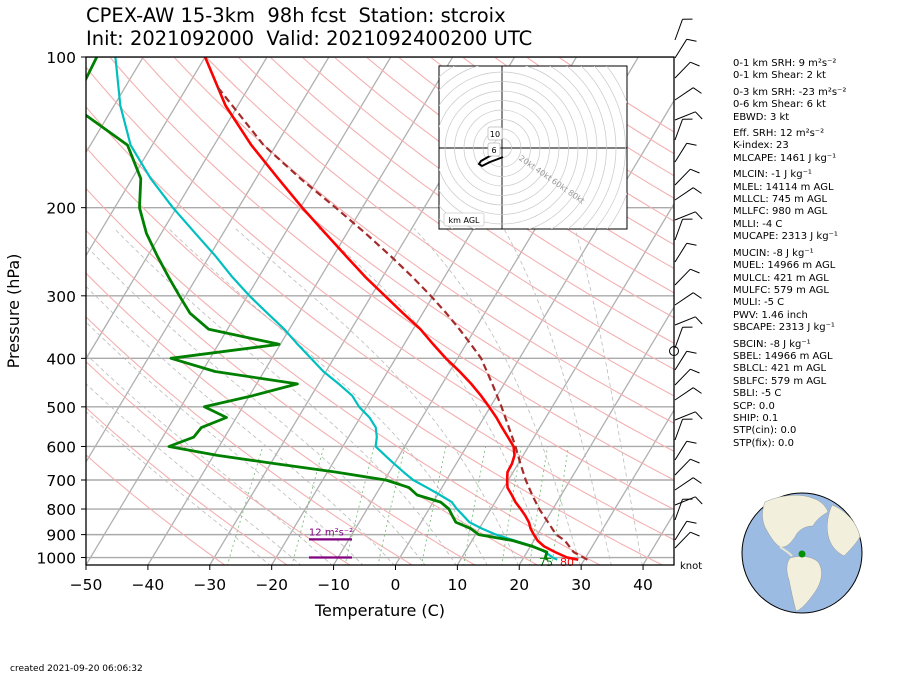 The width and height of the screenshot is (906, 675). Describe the element at coordinates (780, 200) in the screenshot. I see `index-line: MLLCL: 745 m AGL` at that location.